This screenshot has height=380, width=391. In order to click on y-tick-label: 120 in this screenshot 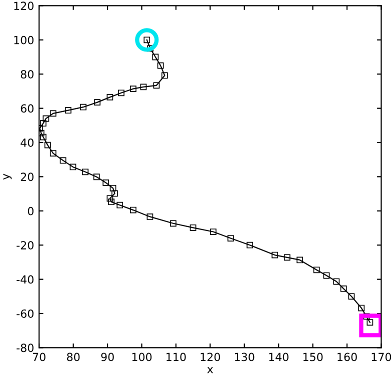, I will do `click(24, 6)`.